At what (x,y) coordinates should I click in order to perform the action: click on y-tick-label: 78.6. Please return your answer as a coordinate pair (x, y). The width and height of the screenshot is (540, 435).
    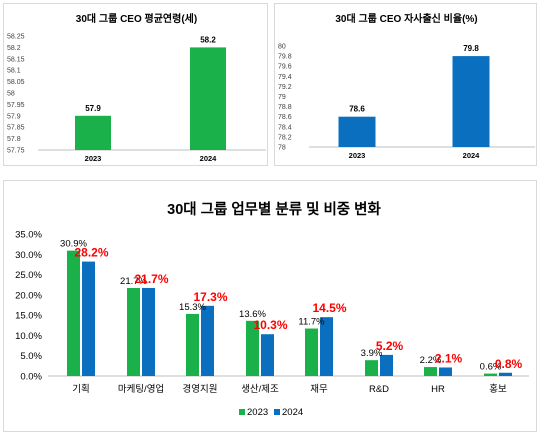
    Looking at the image, I should click on (285, 117).